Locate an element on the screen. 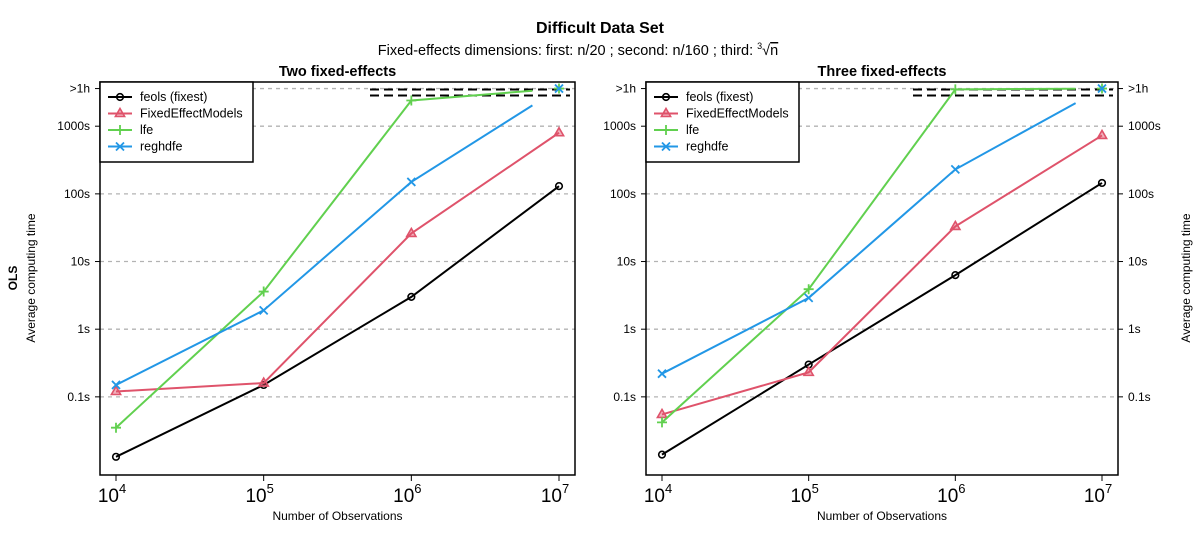 The width and height of the screenshot is (1200, 533). x-tick-label: 10⁵ is located at coordinates (804, 494).